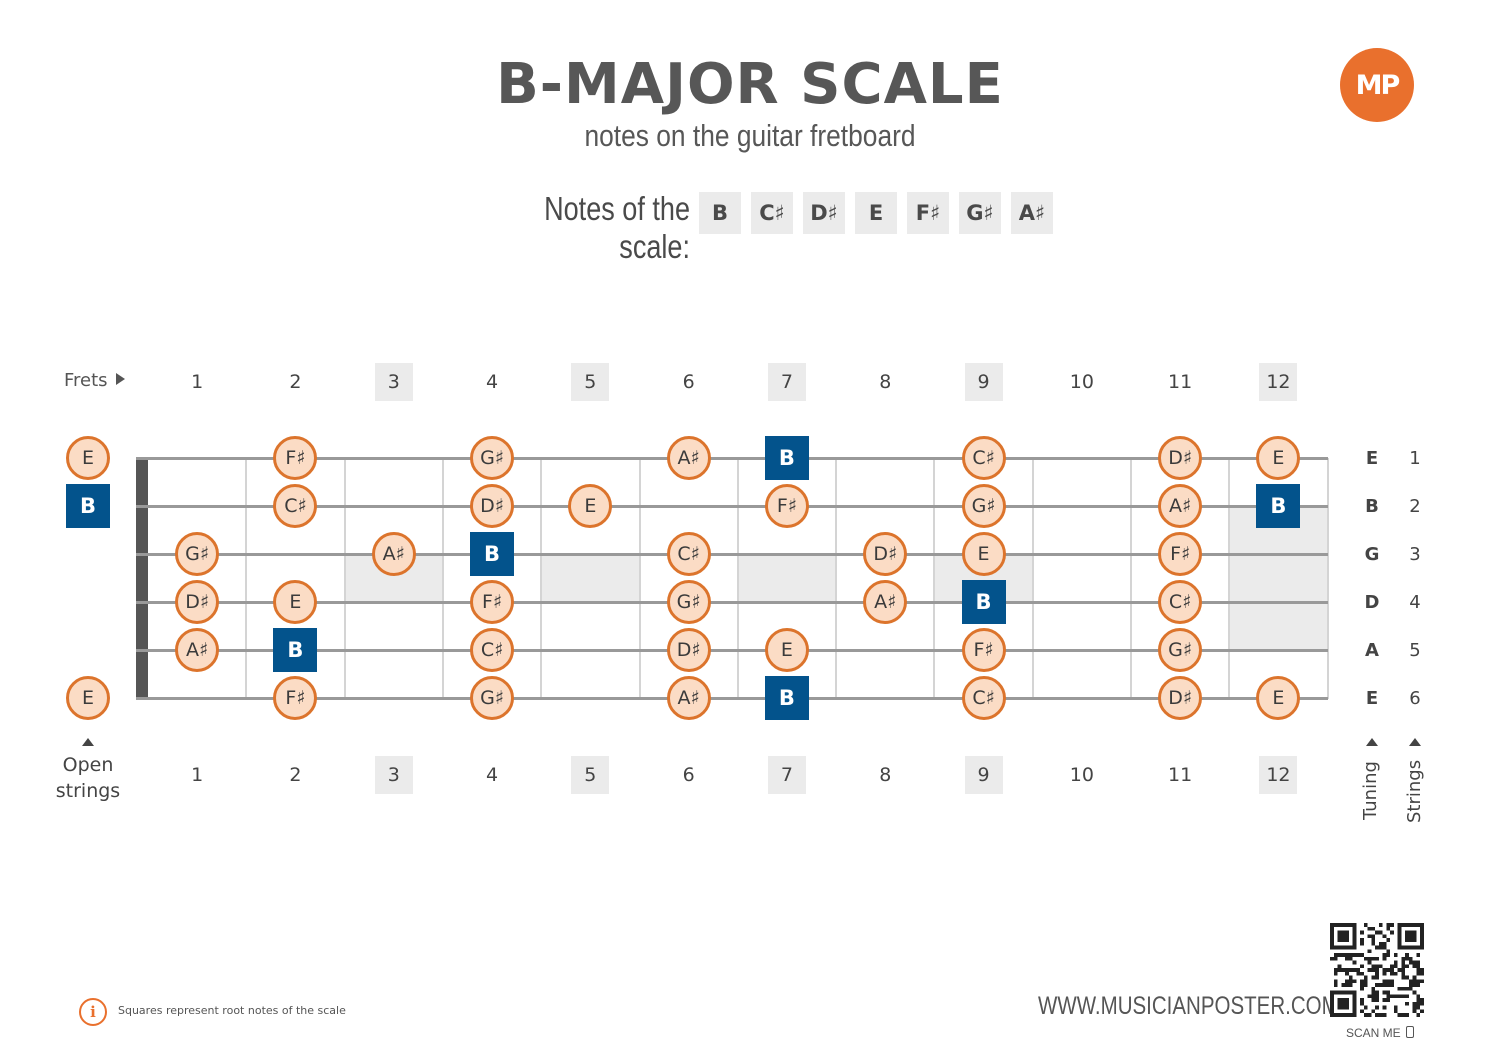 The image size is (1500, 1061). I want to click on scale-notes-label: Notes of the scale:, so click(617, 227).